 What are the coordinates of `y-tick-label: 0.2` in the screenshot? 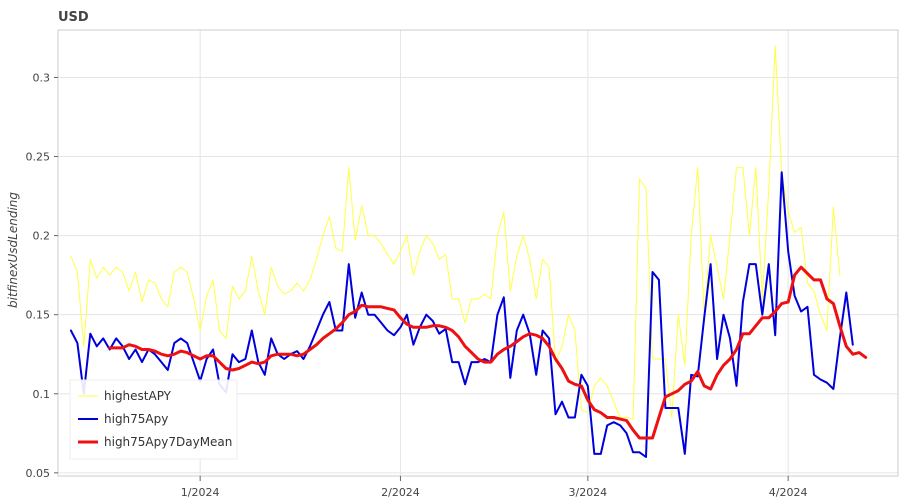 It's located at (42, 236).